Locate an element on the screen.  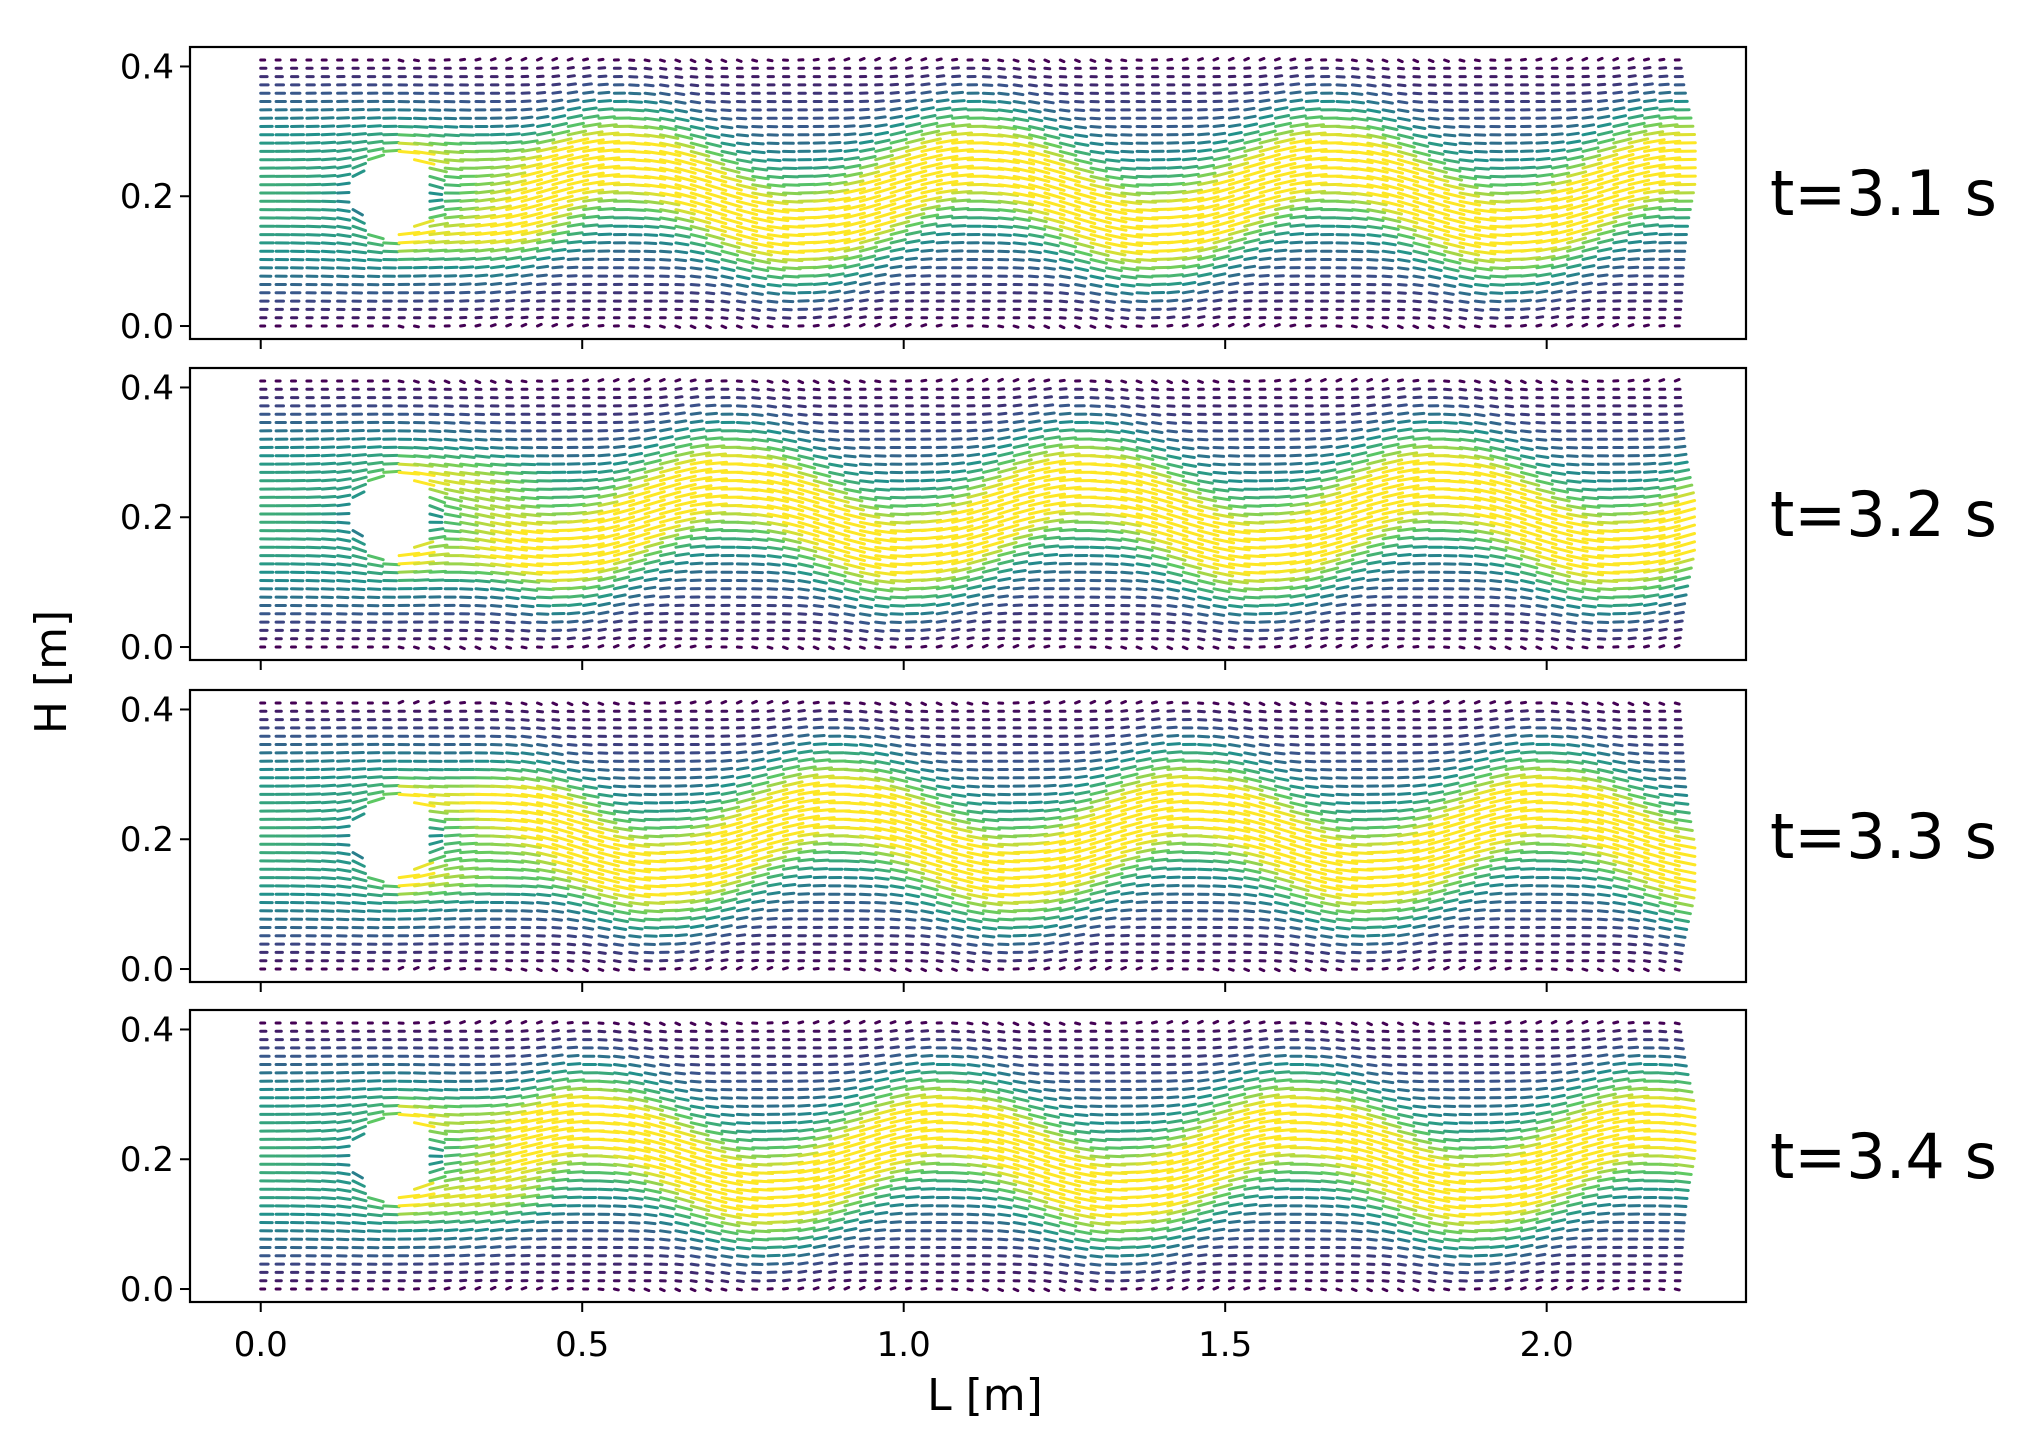
quiver-field is located at coordinates (978, 514).